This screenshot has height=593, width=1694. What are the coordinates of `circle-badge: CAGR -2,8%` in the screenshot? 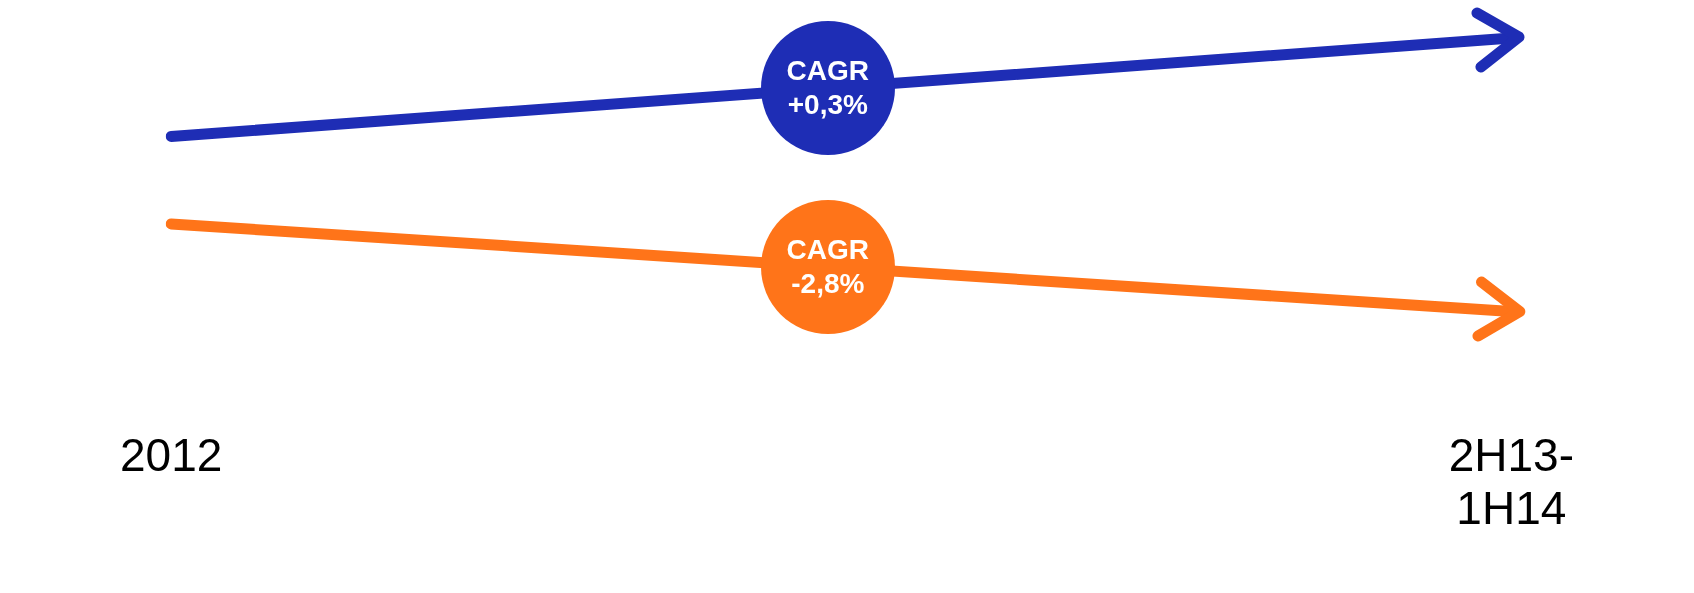 It's located at (827, 266).